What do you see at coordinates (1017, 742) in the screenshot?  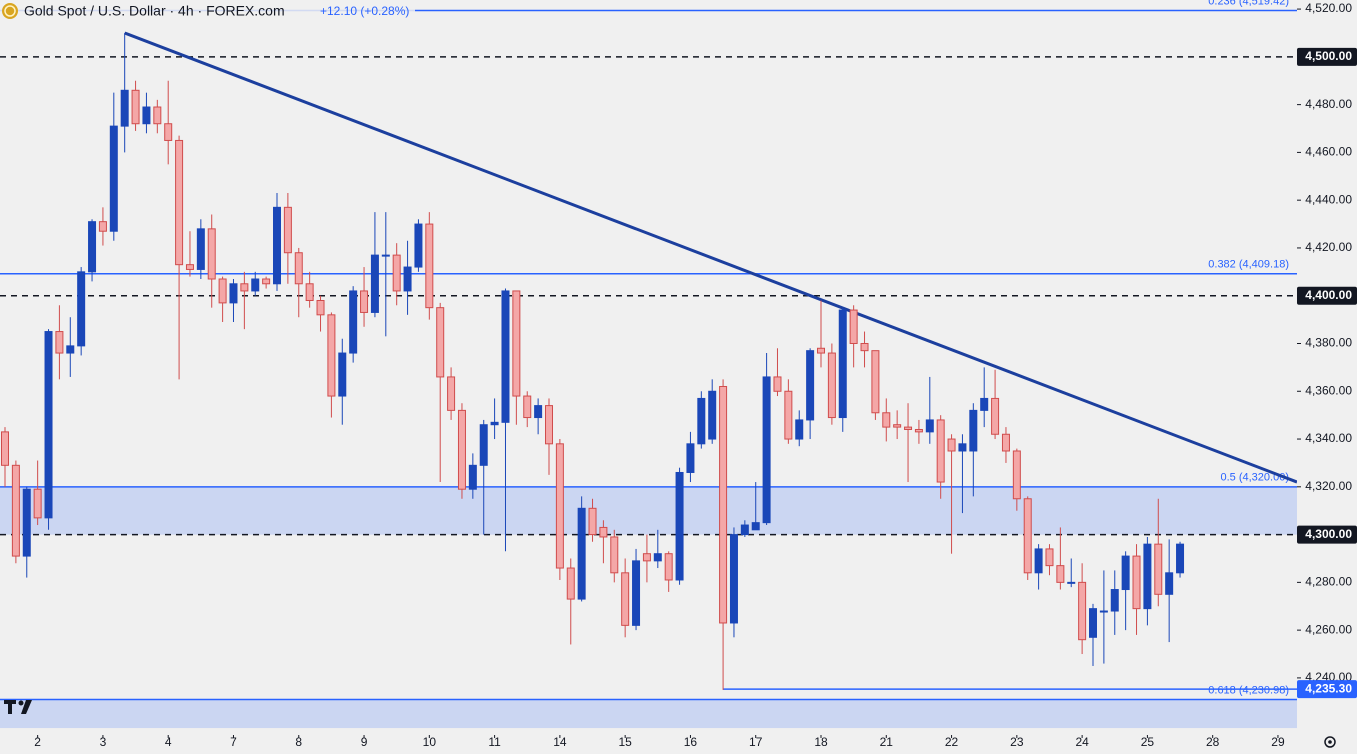 I see `x-tick-label: 23` at bounding box center [1017, 742].